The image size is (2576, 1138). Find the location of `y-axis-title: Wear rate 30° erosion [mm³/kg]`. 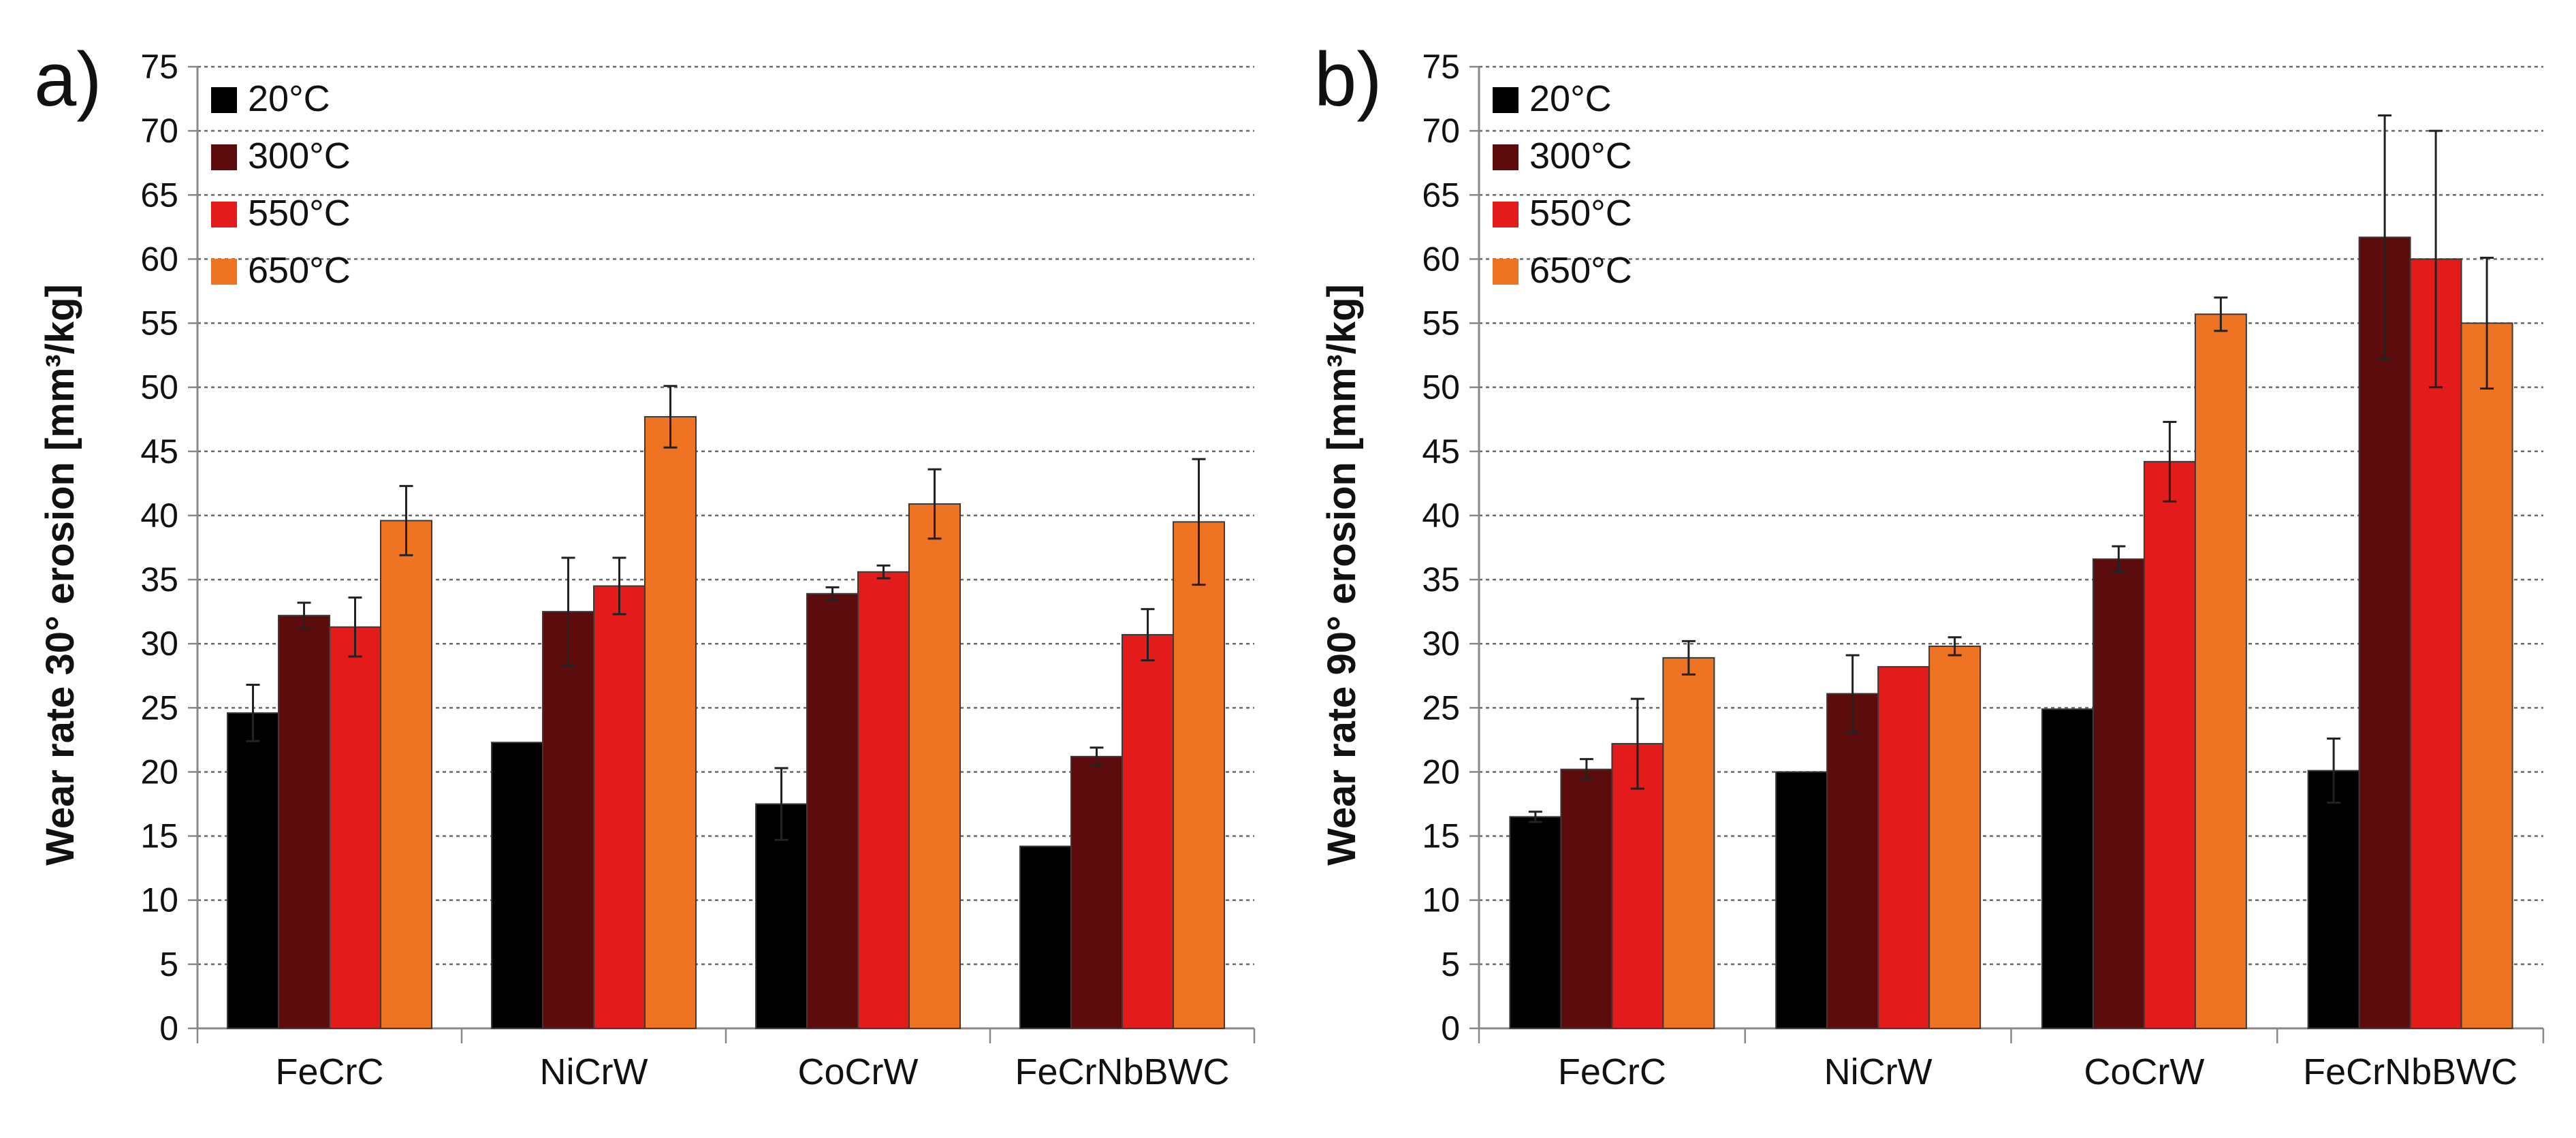

y-axis-title: Wear rate 30° erosion [mm³/kg] is located at coordinates (60, 575).